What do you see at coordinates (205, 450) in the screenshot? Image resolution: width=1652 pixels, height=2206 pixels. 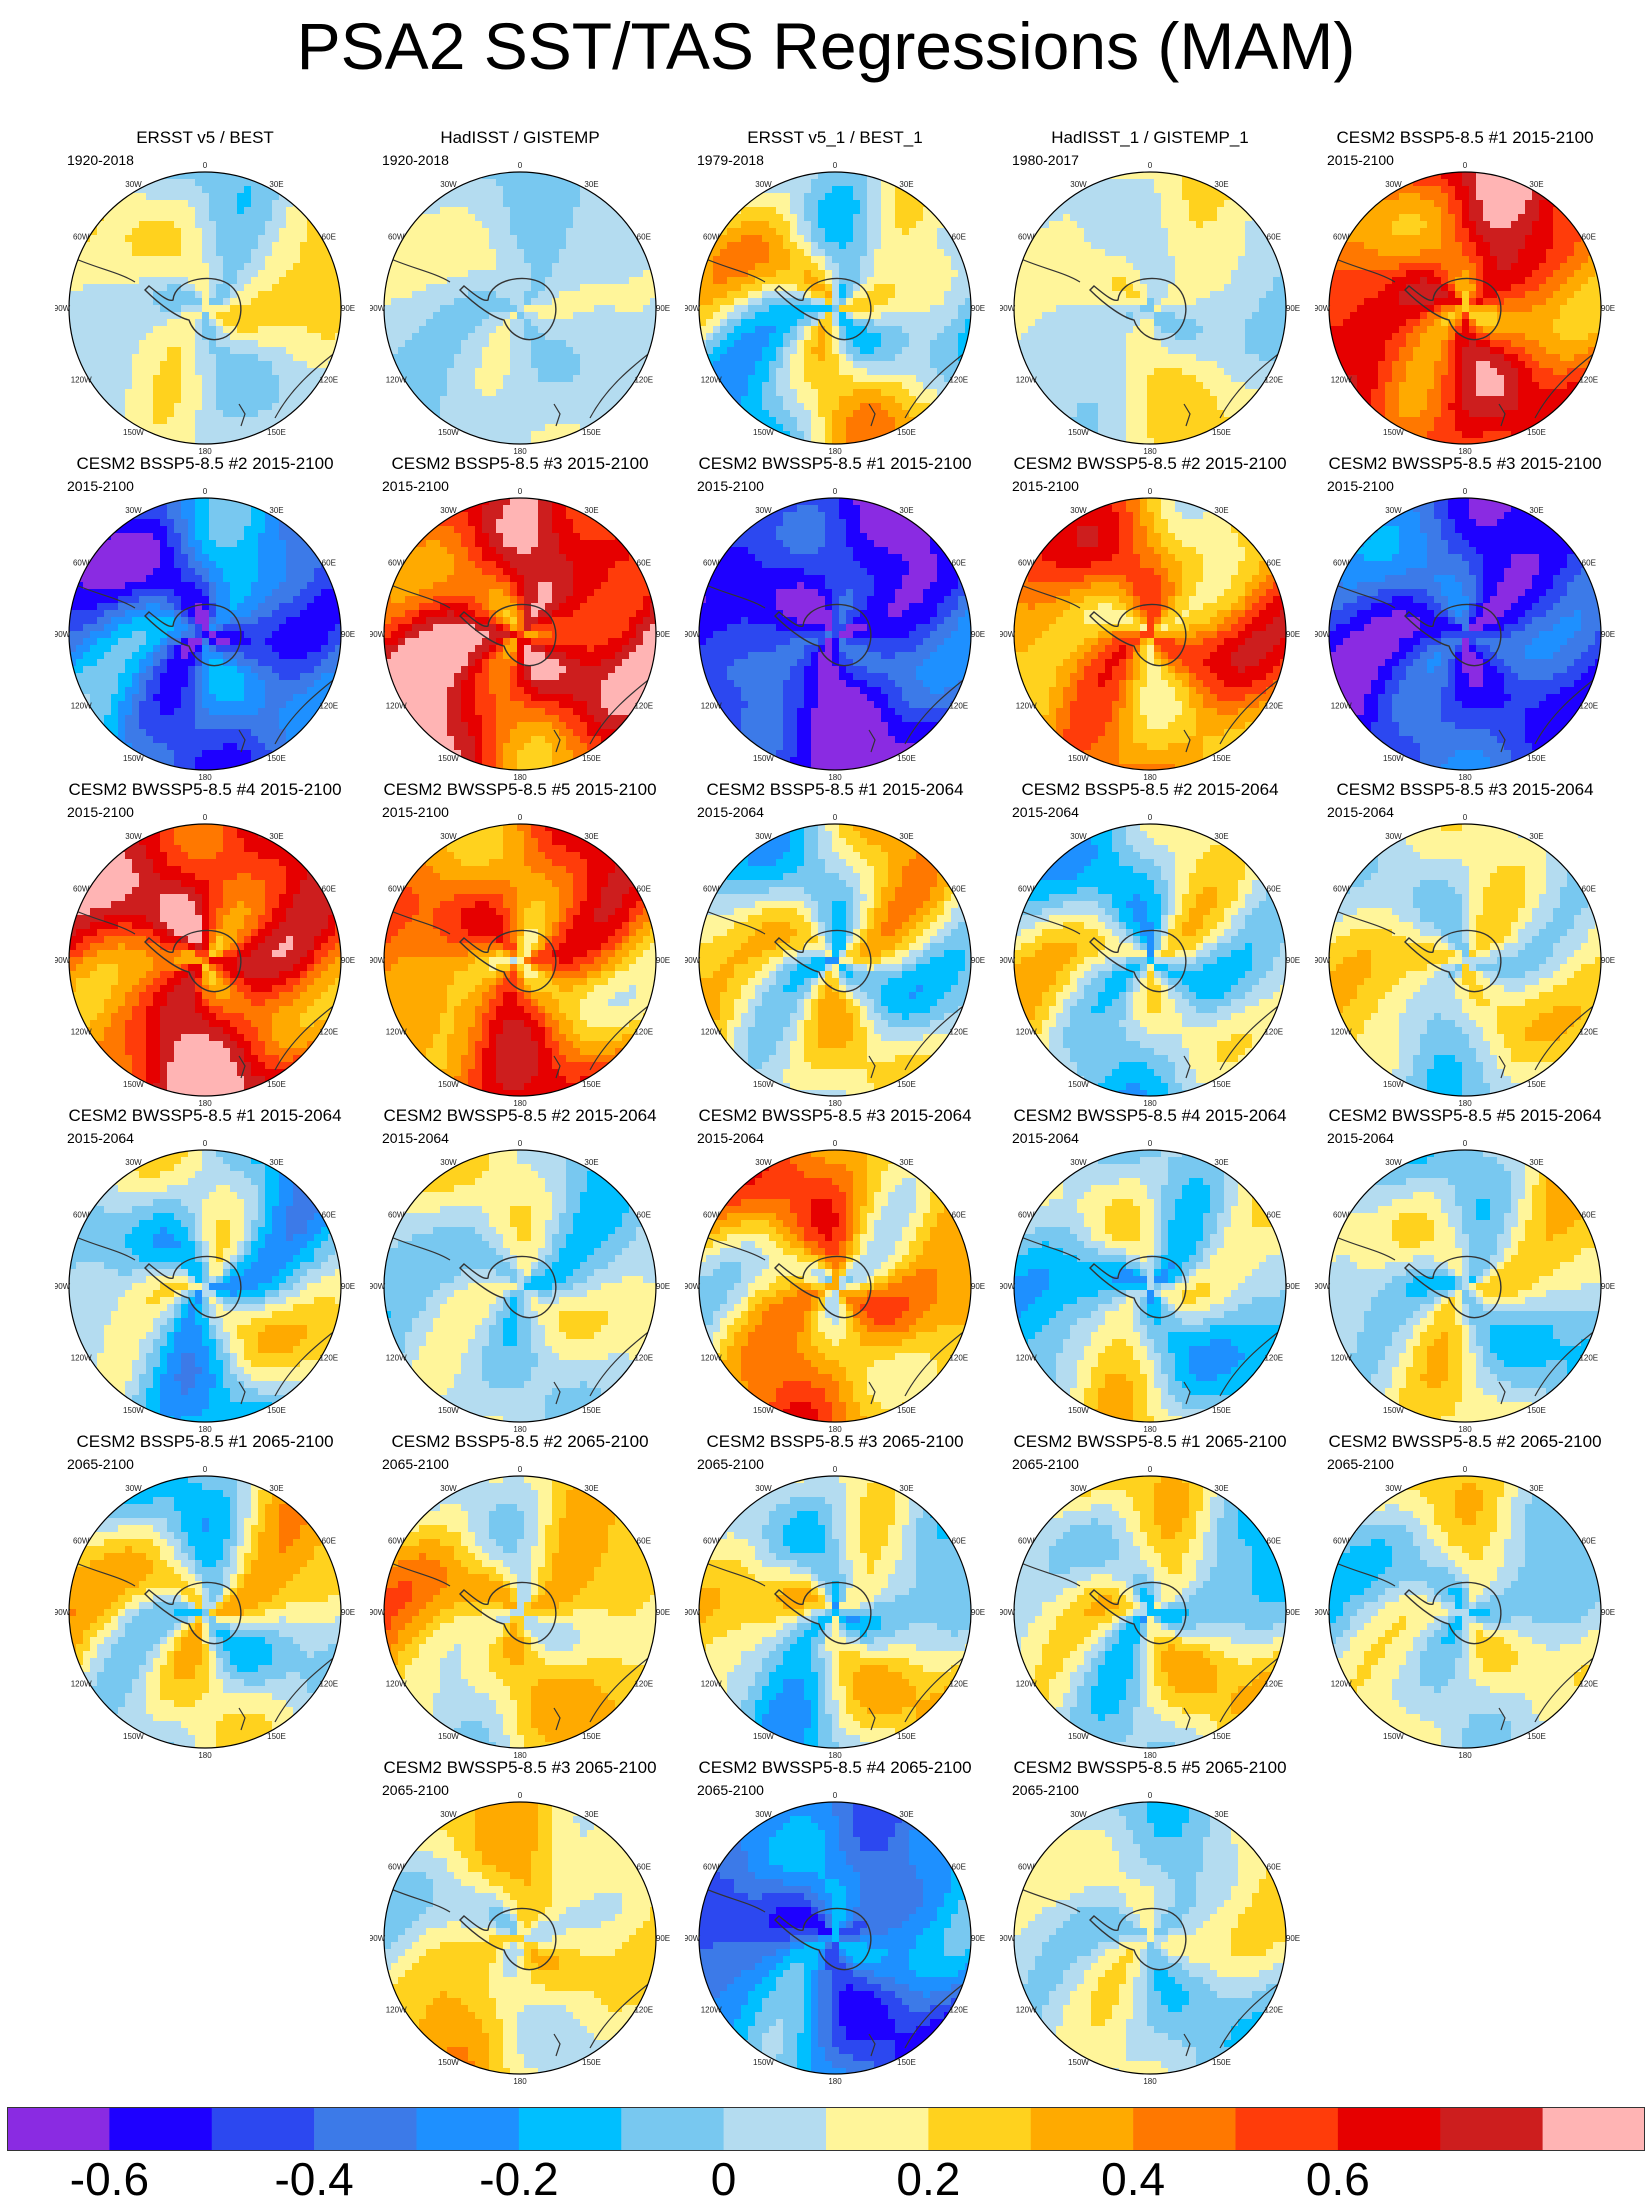 I see `longitude-label: 180` at bounding box center [205, 450].